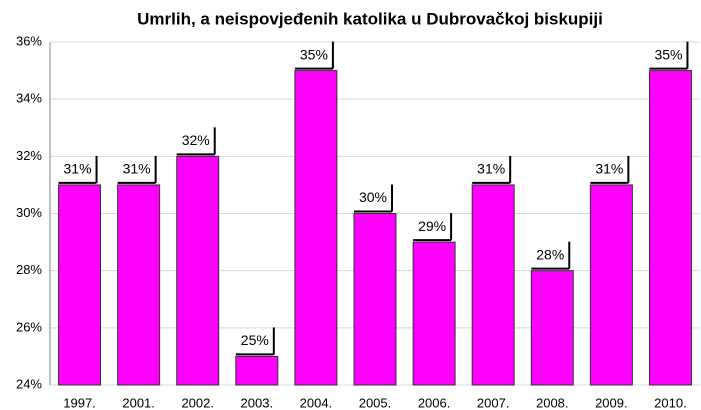 This screenshot has height=410, width=701. Describe the element at coordinates (196, 140) in the screenshot. I see `data-label: 32%` at that location.